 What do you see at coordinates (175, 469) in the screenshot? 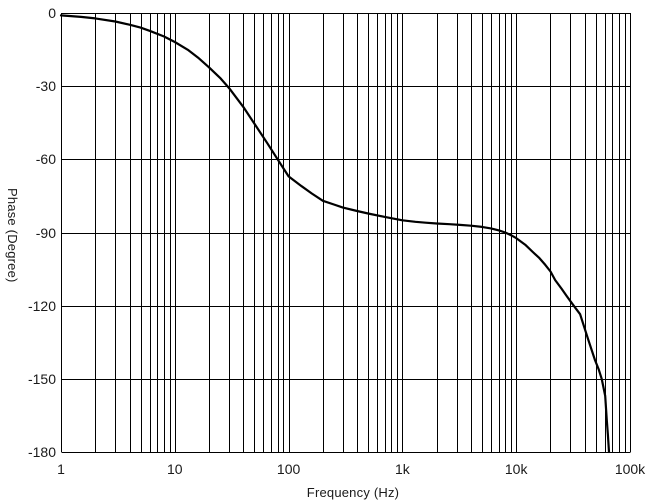
I see `x-tick-label: 10` at bounding box center [175, 469].